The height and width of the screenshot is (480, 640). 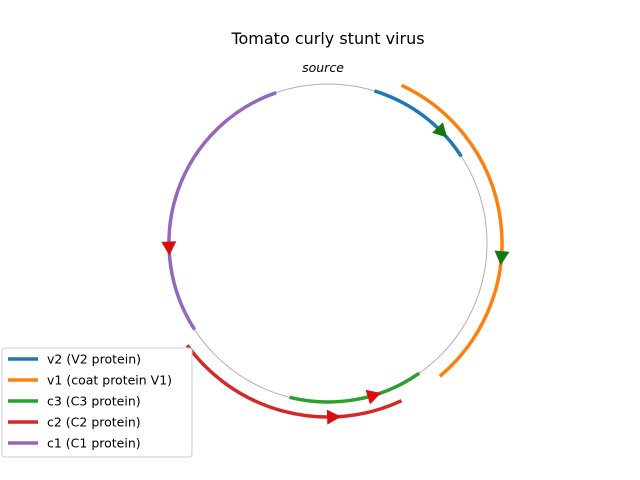 I want to click on origin-label: source, so click(x=323, y=67).